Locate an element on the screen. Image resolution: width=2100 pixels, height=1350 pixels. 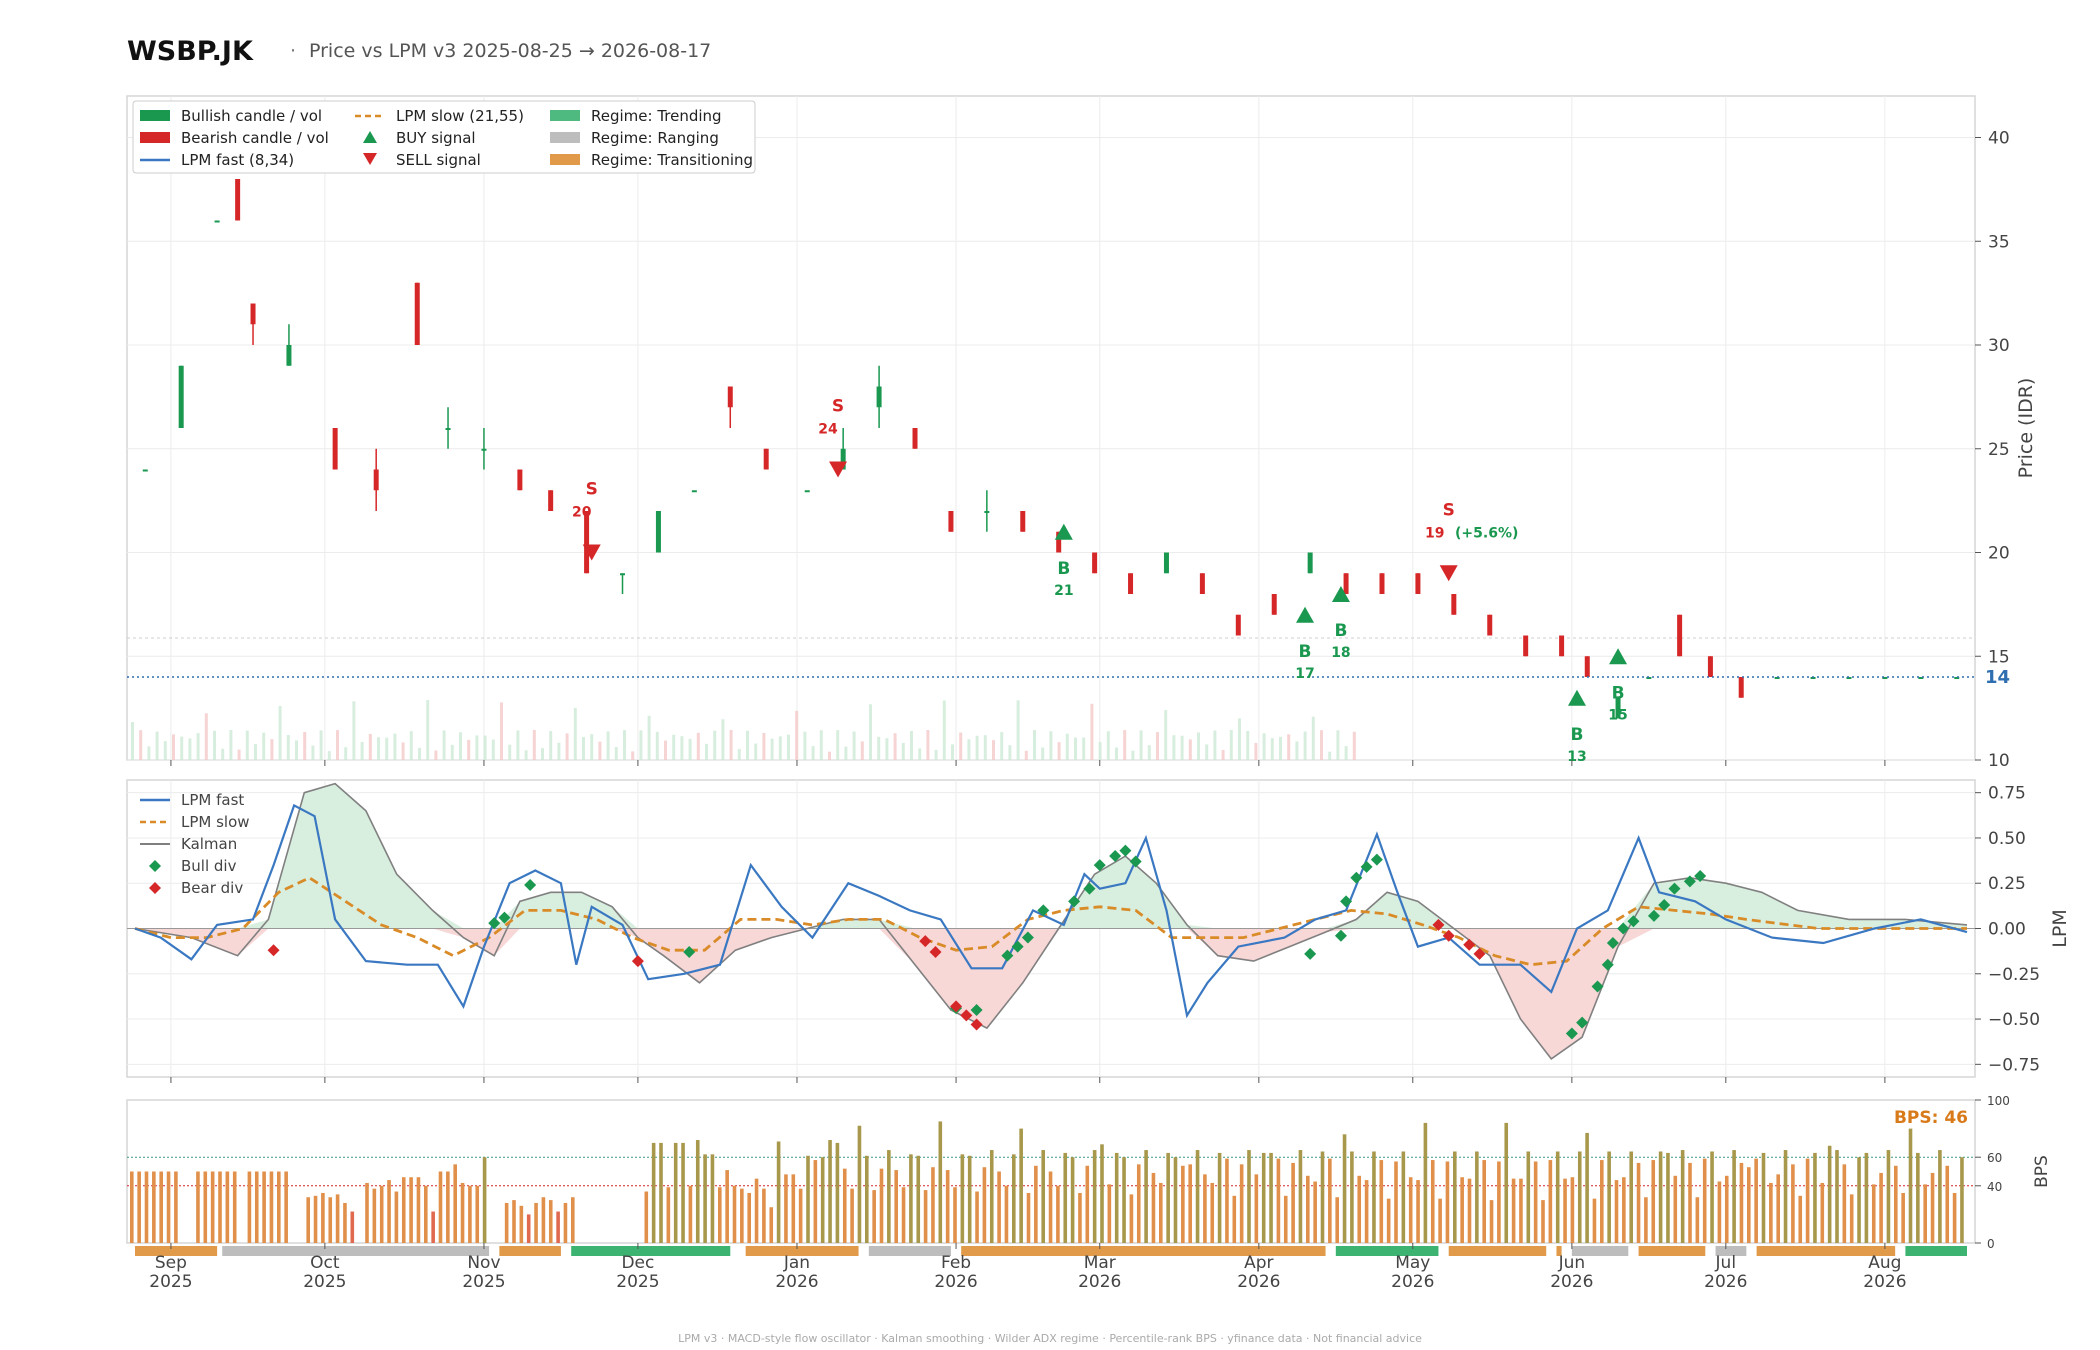
buy-signal-marker is located at coordinates (1576, 697).